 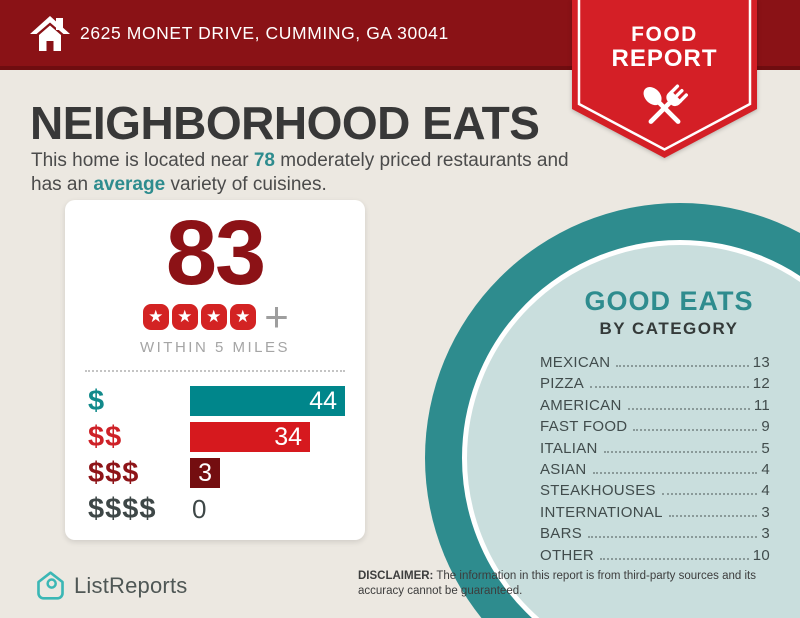 I want to click on price-level-label: $, so click(x=97, y=400).